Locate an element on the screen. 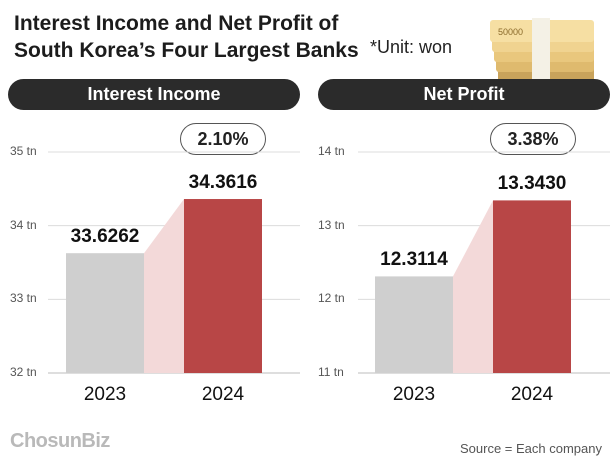 This screenshot has height=470, width=616. y-tick-label: 33 tn is located at coordinates (23, 298).